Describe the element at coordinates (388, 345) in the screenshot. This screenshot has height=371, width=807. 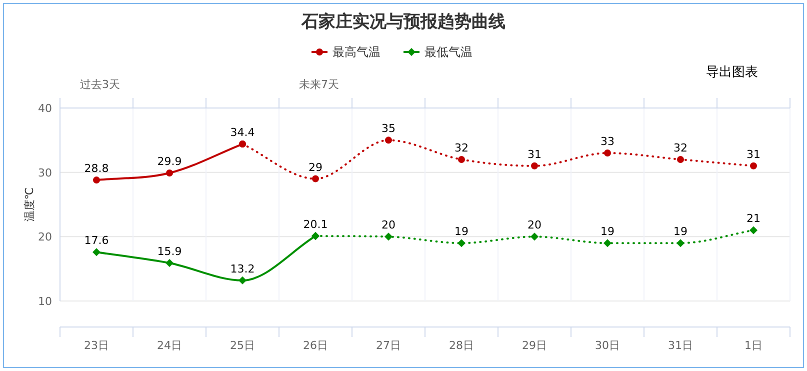
I see `x-tick-label: 27日` at that location.